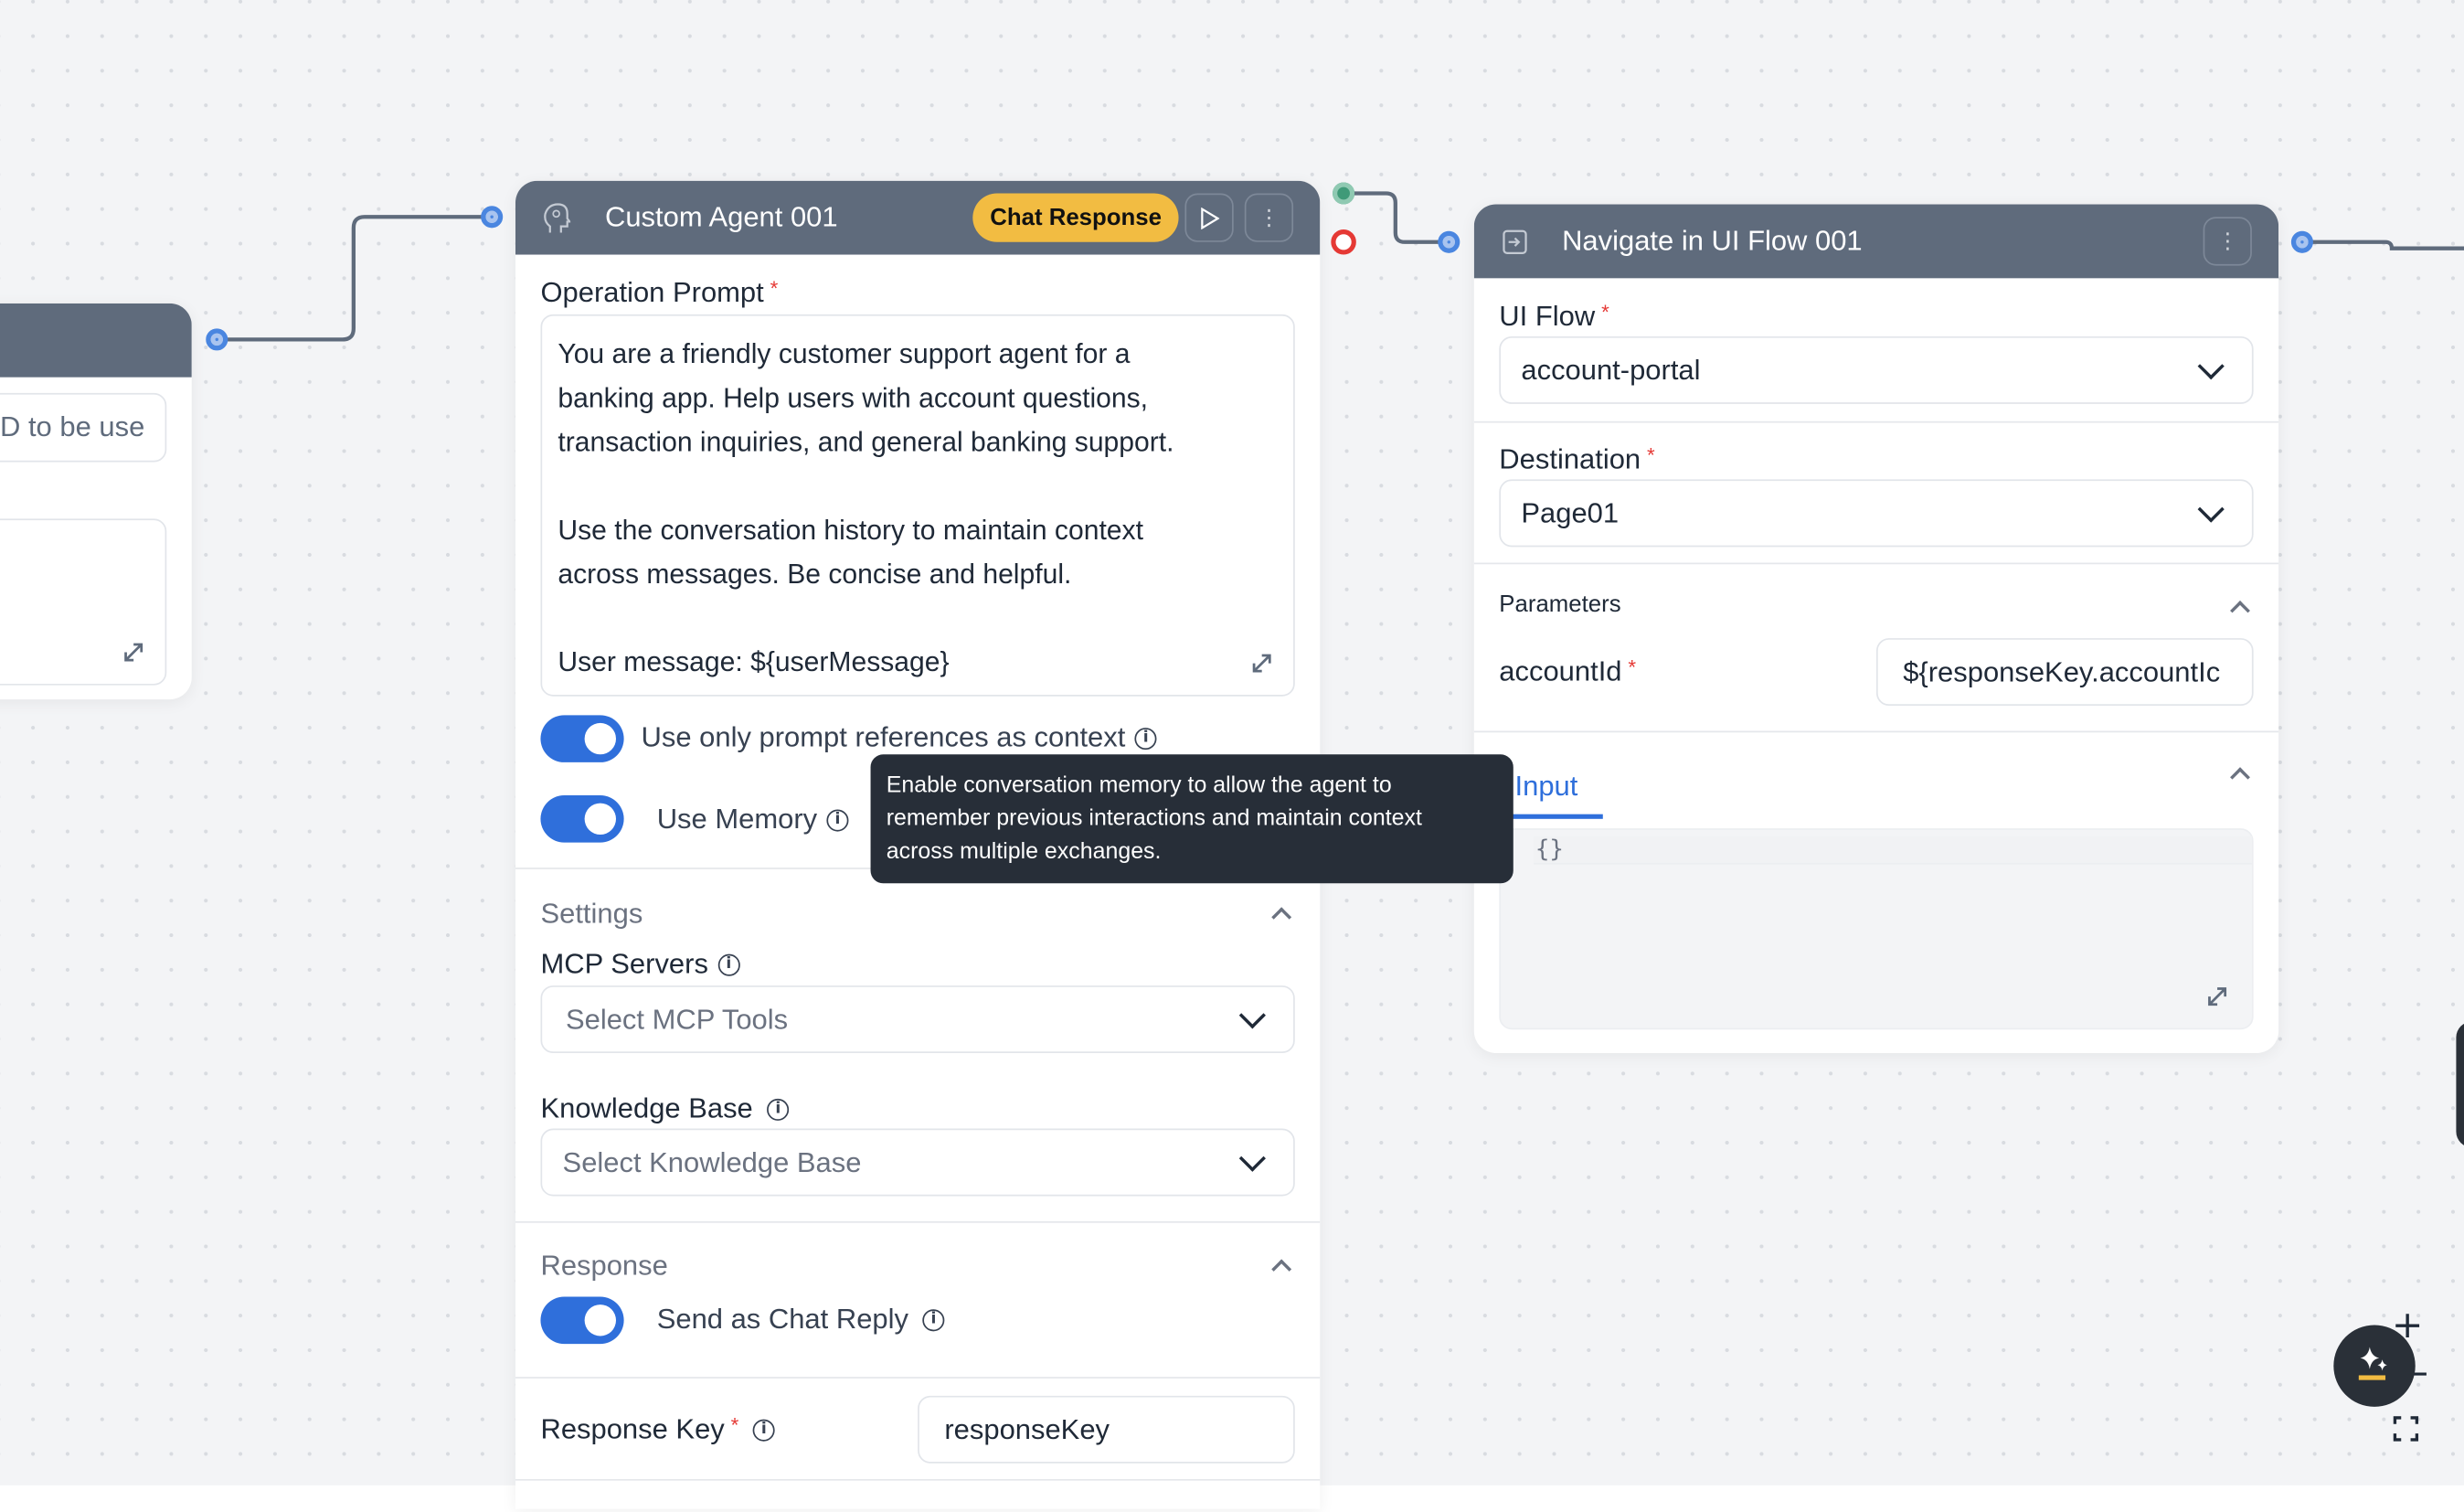 This screenshot has height=1512, width=2464. I want to click on prompt-line: across messages. Be concise and helpful., so click(815, 574).